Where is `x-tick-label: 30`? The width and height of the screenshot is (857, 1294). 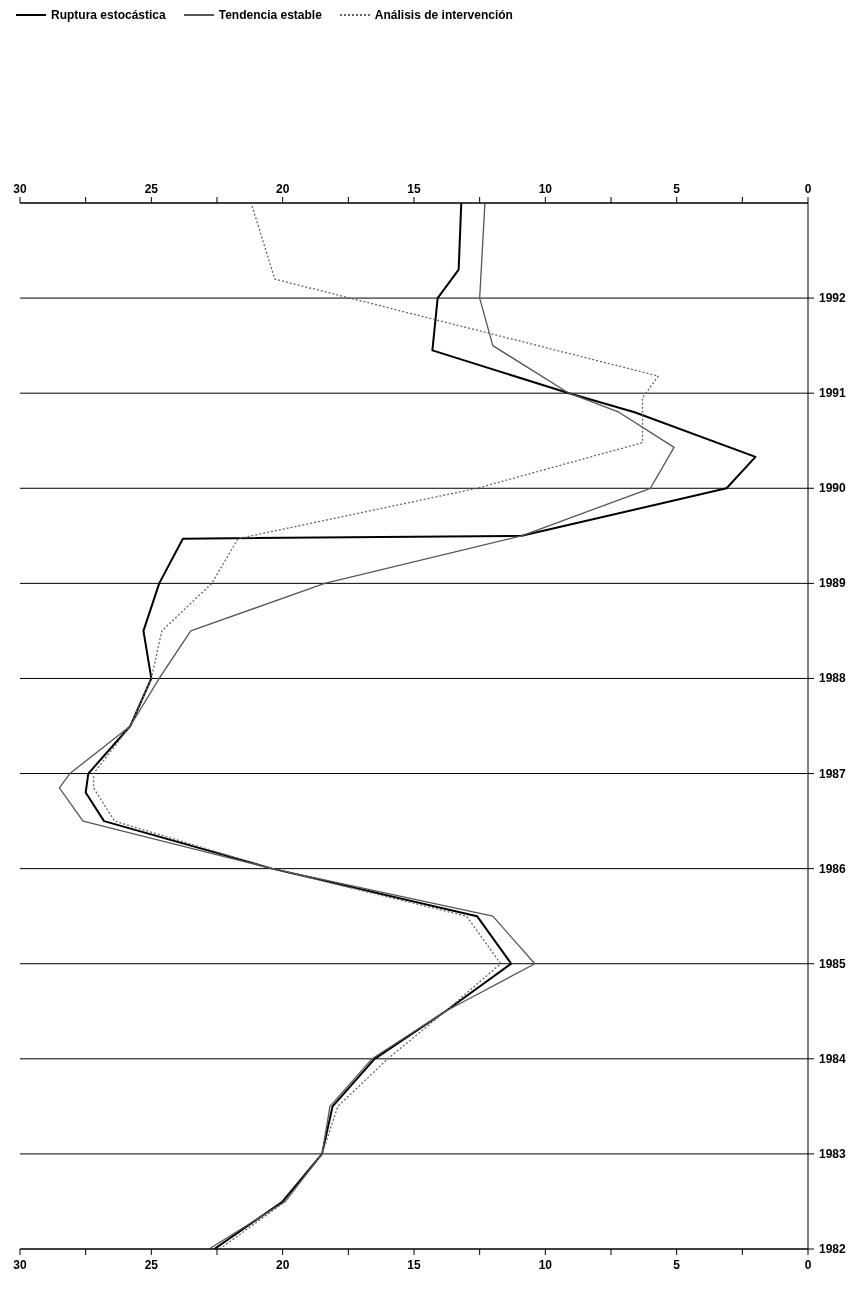
x-tick-label: 30 is located at coordinates (20, 189).